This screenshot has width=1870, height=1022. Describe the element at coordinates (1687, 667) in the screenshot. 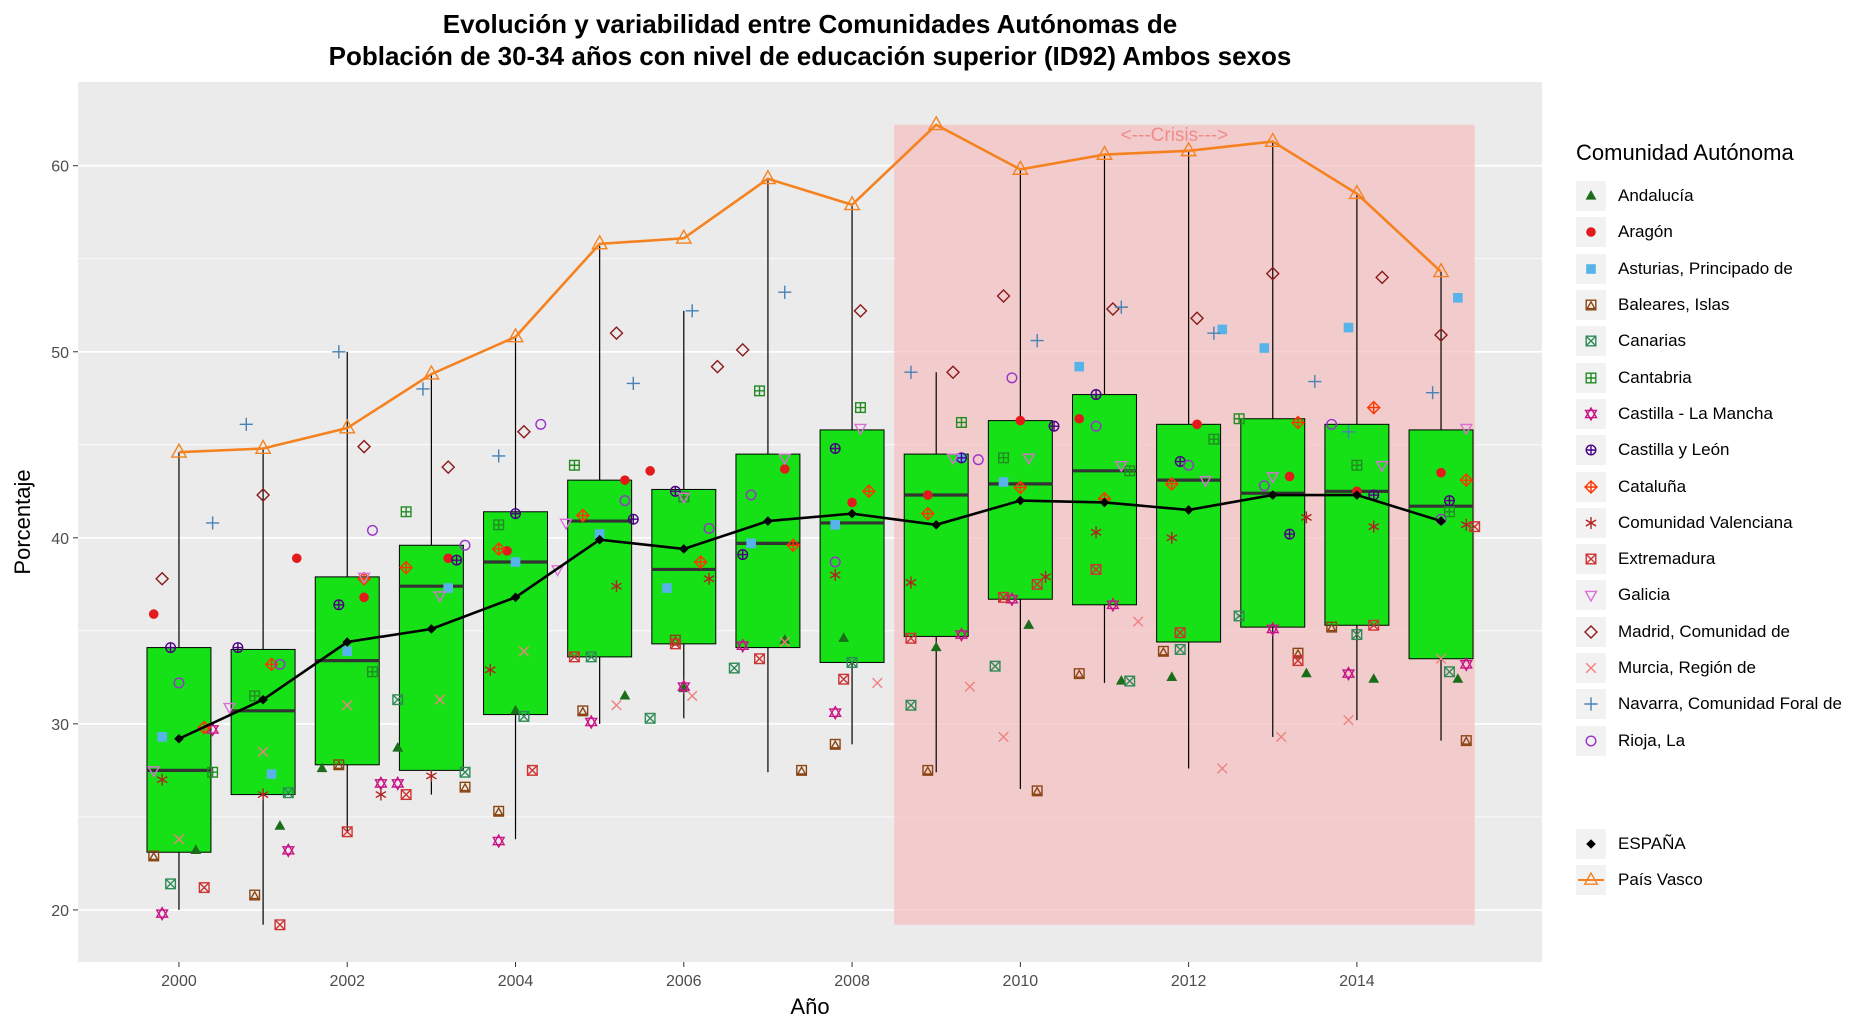

I see `legend-label: Murcia, Región de` at that location.